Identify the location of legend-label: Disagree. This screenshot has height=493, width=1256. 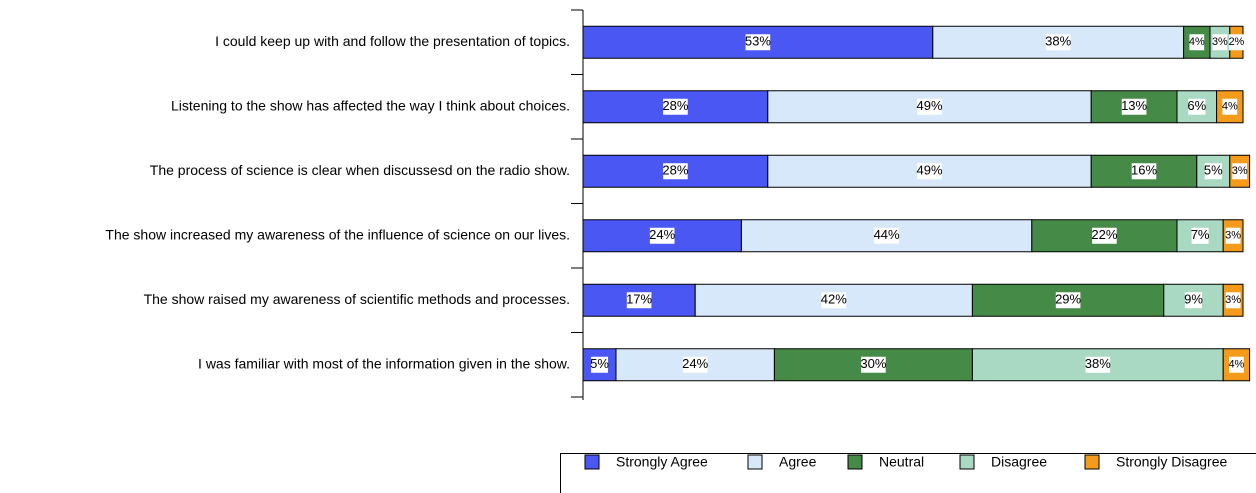
(1019, 462).